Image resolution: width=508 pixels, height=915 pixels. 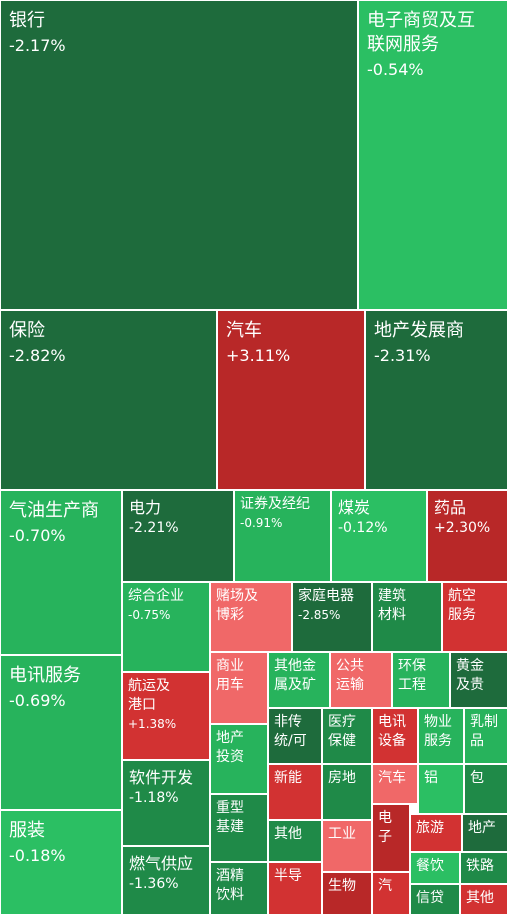 What do you see at coordinates (161, 777) in the screenshot?
I see `tile-sector-name: 软件开发` at bounding box center [161, 777].